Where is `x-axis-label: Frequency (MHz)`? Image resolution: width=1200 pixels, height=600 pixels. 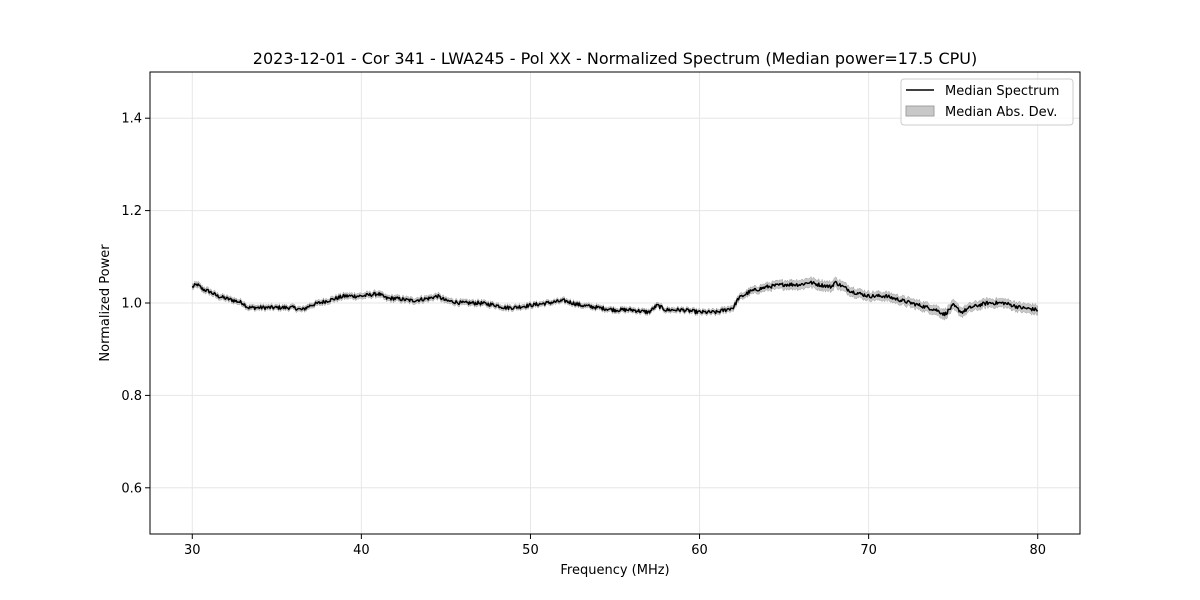
x-axis-label: Frequency (MHz) is located at coordinates (614, 570).